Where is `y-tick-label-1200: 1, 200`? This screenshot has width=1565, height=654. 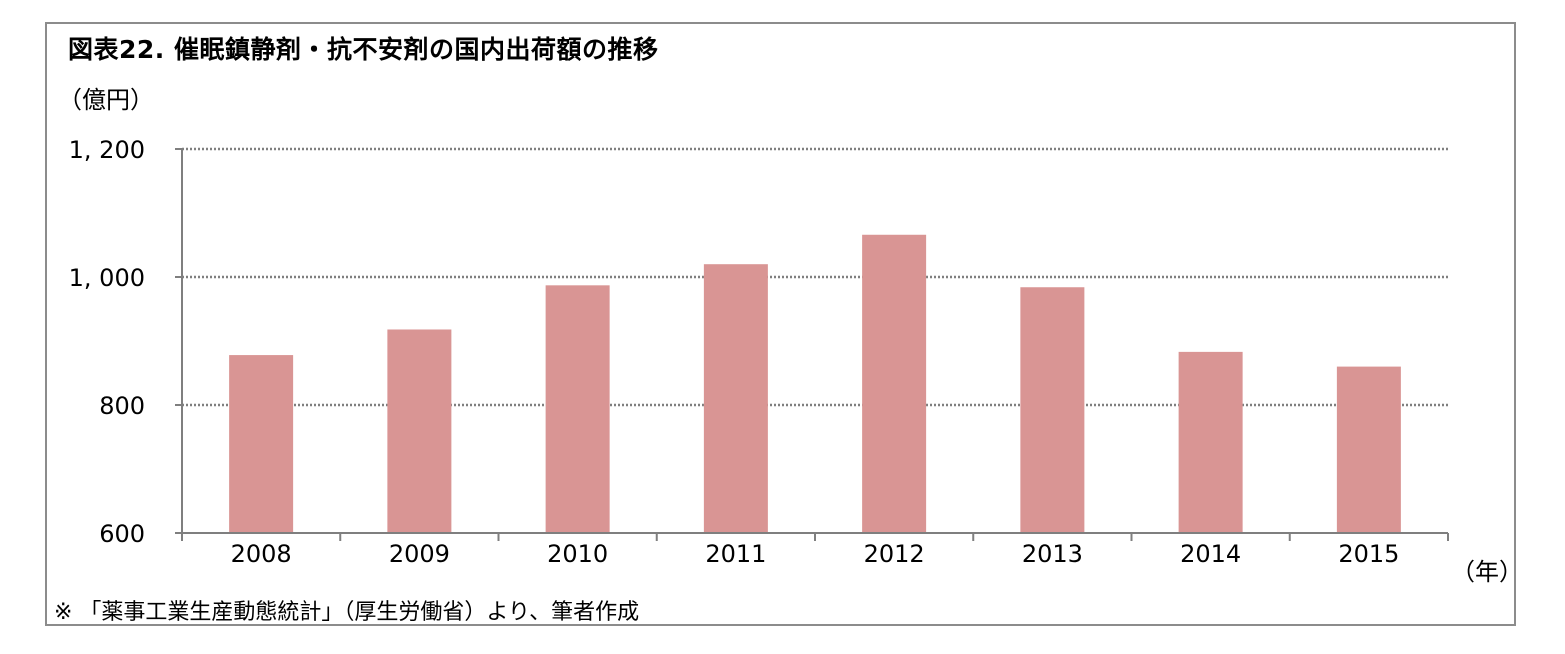 y-tick-label-1200: 1, 200 is located at coordinates (107, 150).